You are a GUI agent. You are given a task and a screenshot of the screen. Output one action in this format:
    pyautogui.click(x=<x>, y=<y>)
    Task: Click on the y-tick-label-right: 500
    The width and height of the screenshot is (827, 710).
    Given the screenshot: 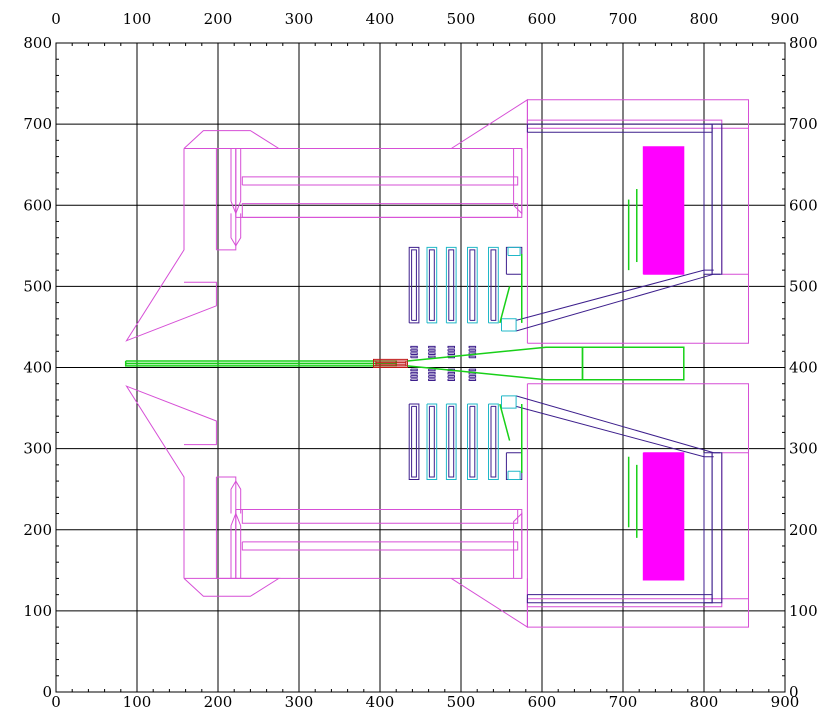 What is the action you would take?
    pyautogui.click(x=803, y=286)
    